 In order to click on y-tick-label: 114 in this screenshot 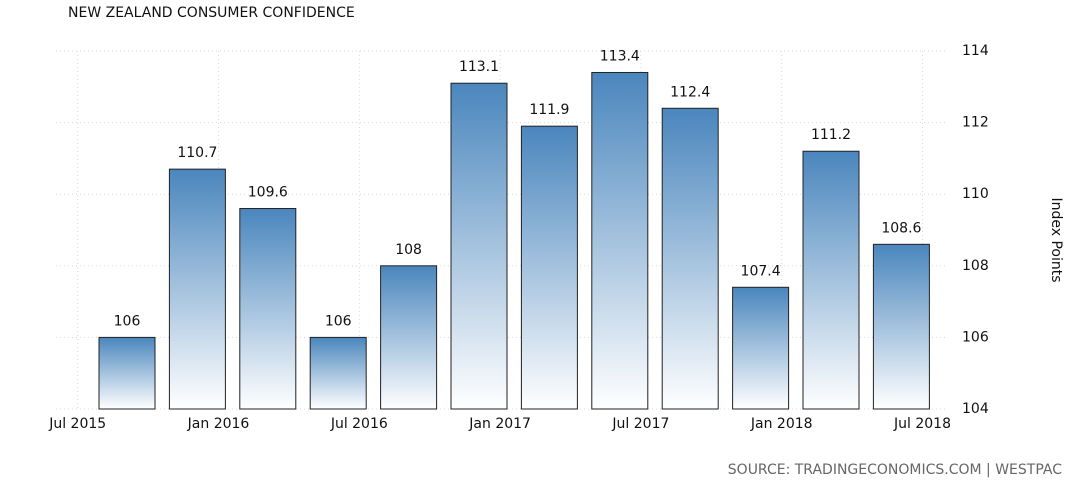, I will do `click(975, 51)`.